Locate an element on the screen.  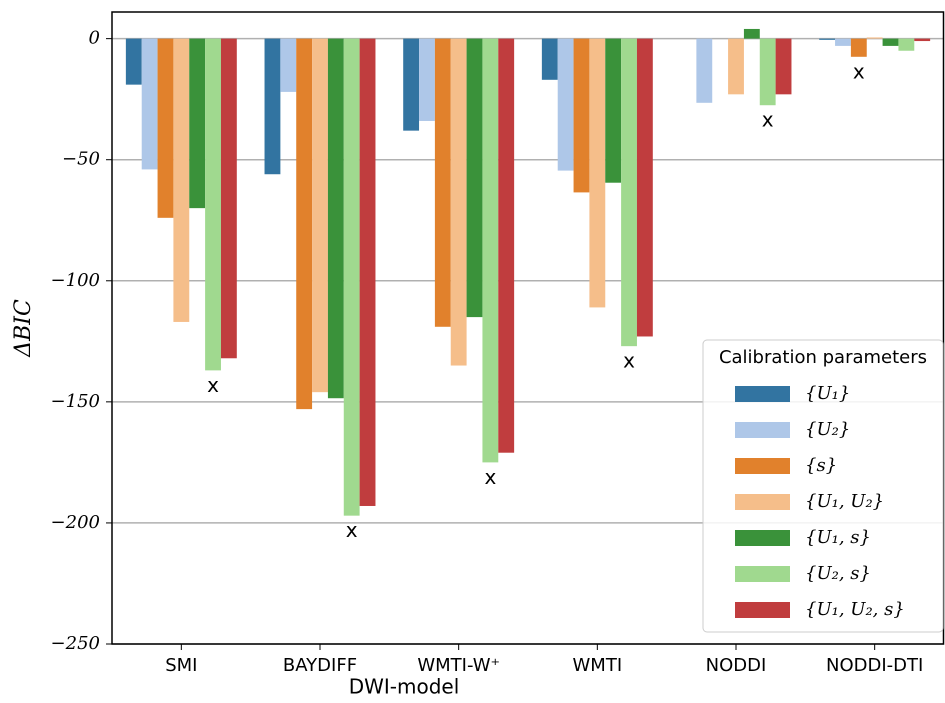
legend-label: {U₁, s} is located at coordinates (838, 537).